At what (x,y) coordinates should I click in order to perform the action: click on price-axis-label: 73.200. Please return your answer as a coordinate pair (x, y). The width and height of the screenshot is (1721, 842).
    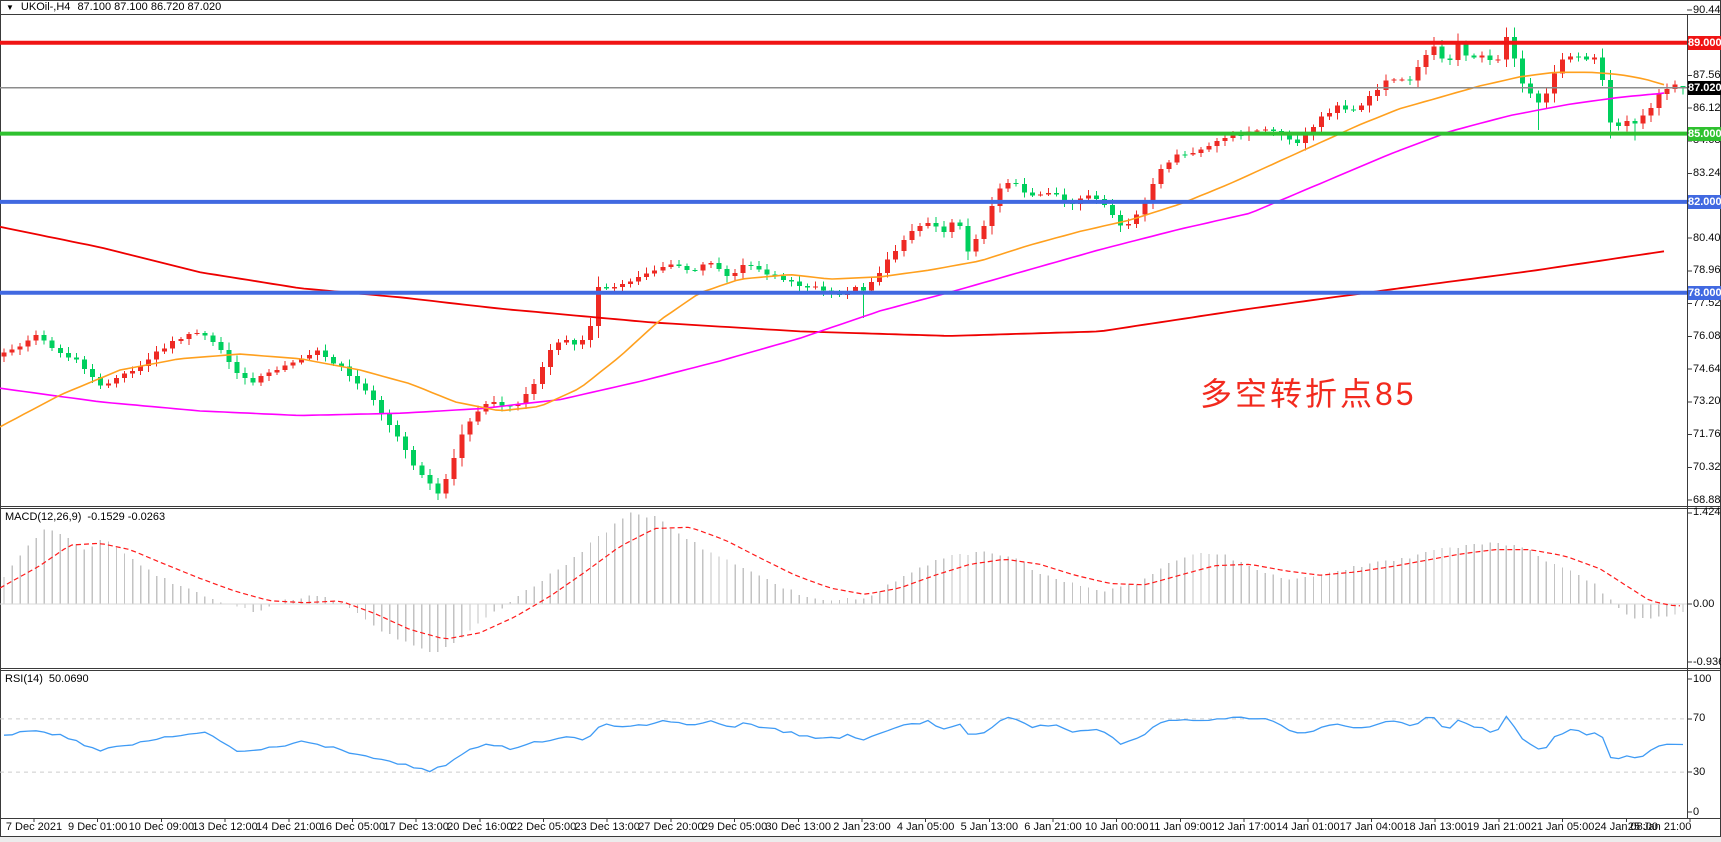
    Looking at the image, I should click on (1707, 401).